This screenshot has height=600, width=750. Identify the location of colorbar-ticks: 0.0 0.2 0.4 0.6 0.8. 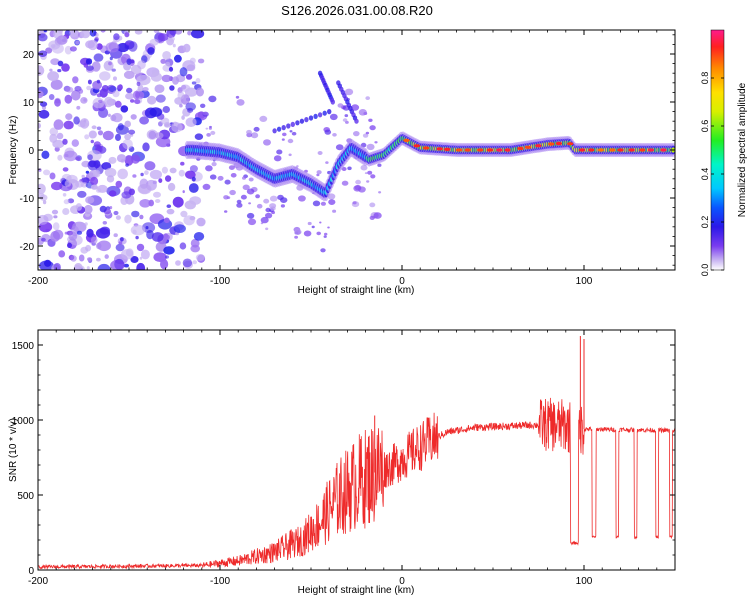
(712, 174).